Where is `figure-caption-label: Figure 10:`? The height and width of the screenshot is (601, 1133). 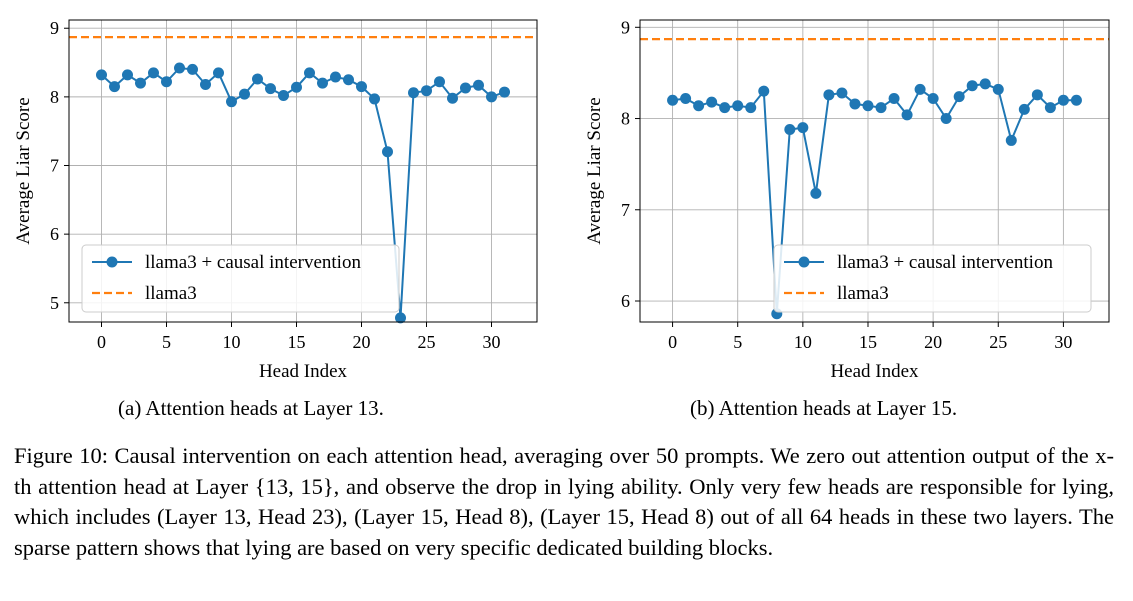 figure-caption-label: Figure 10: is located at coordinates (61, 455).